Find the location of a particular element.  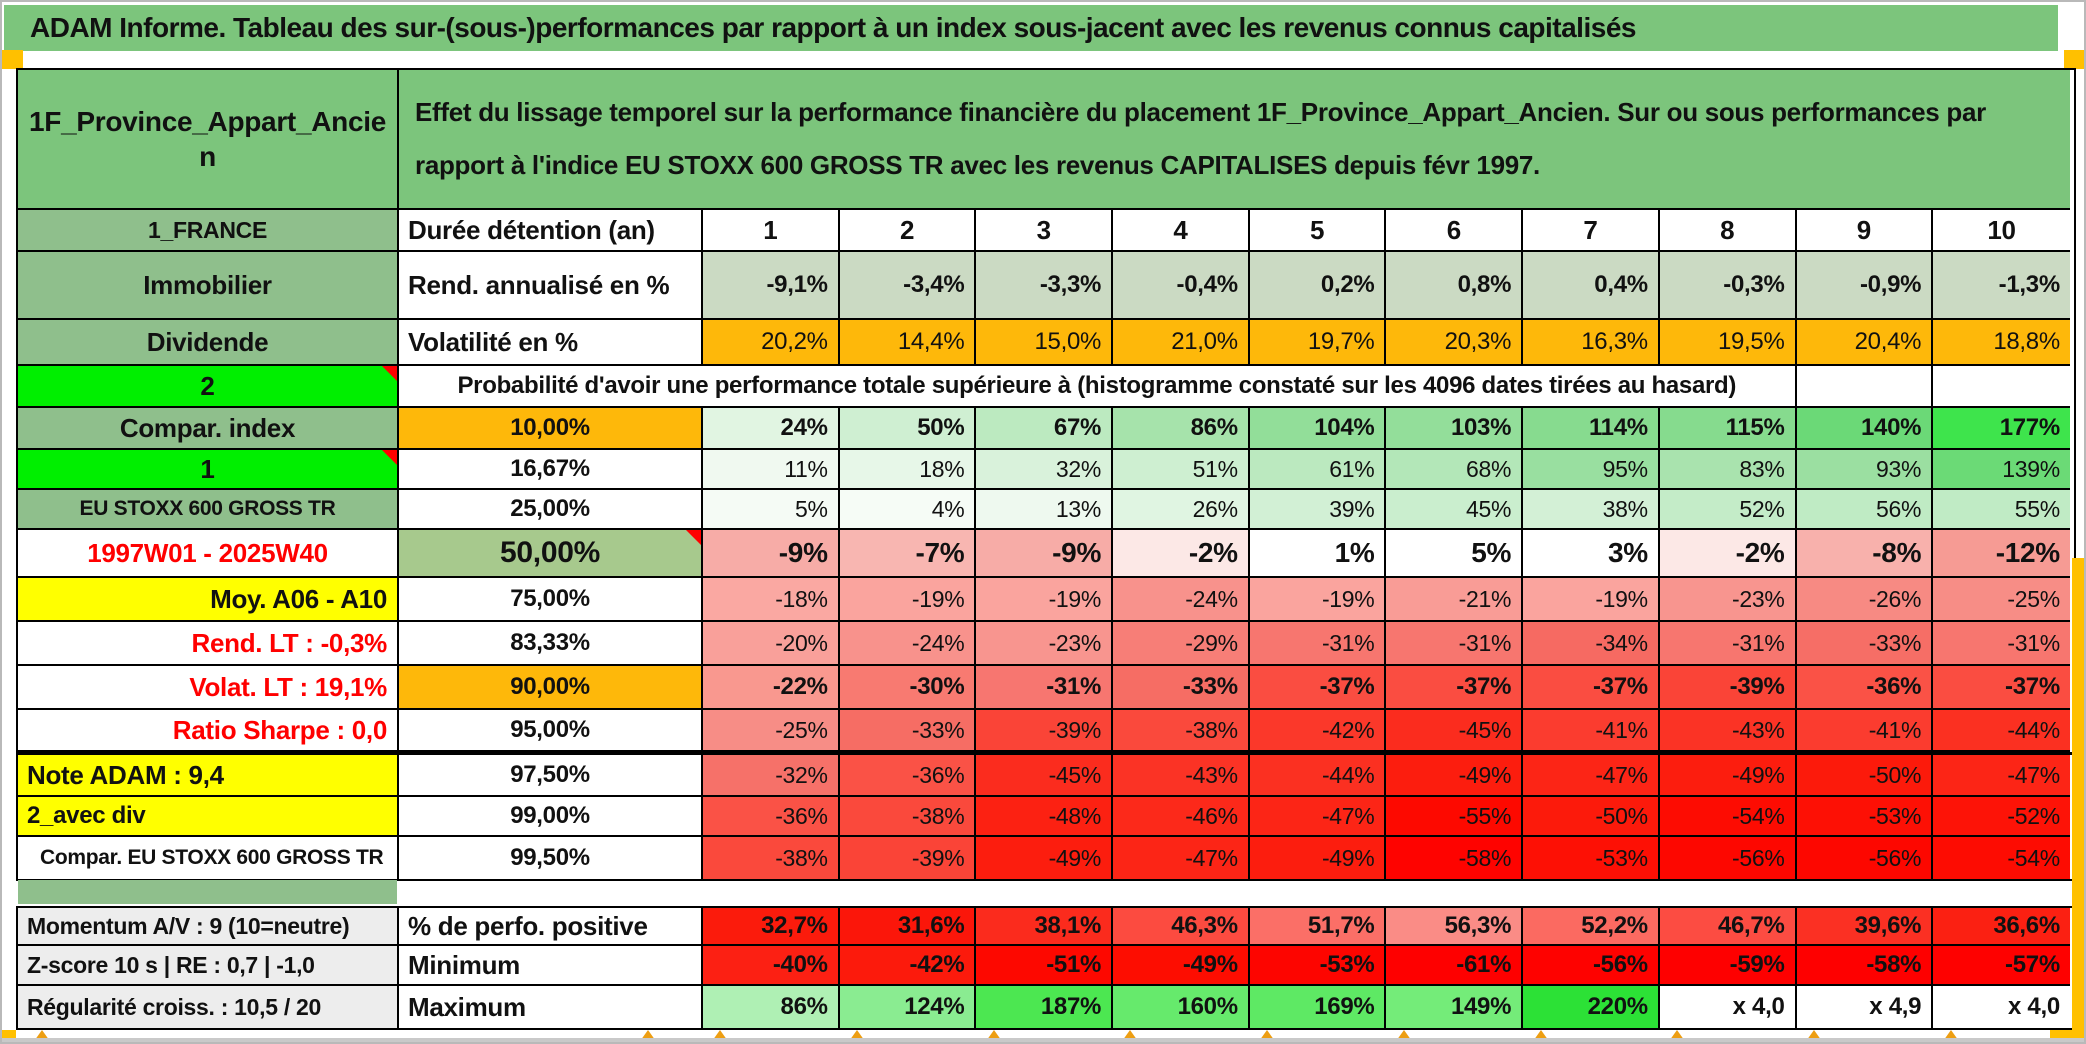

data-cell: 46,7% is located at coordinates (1728, 927).